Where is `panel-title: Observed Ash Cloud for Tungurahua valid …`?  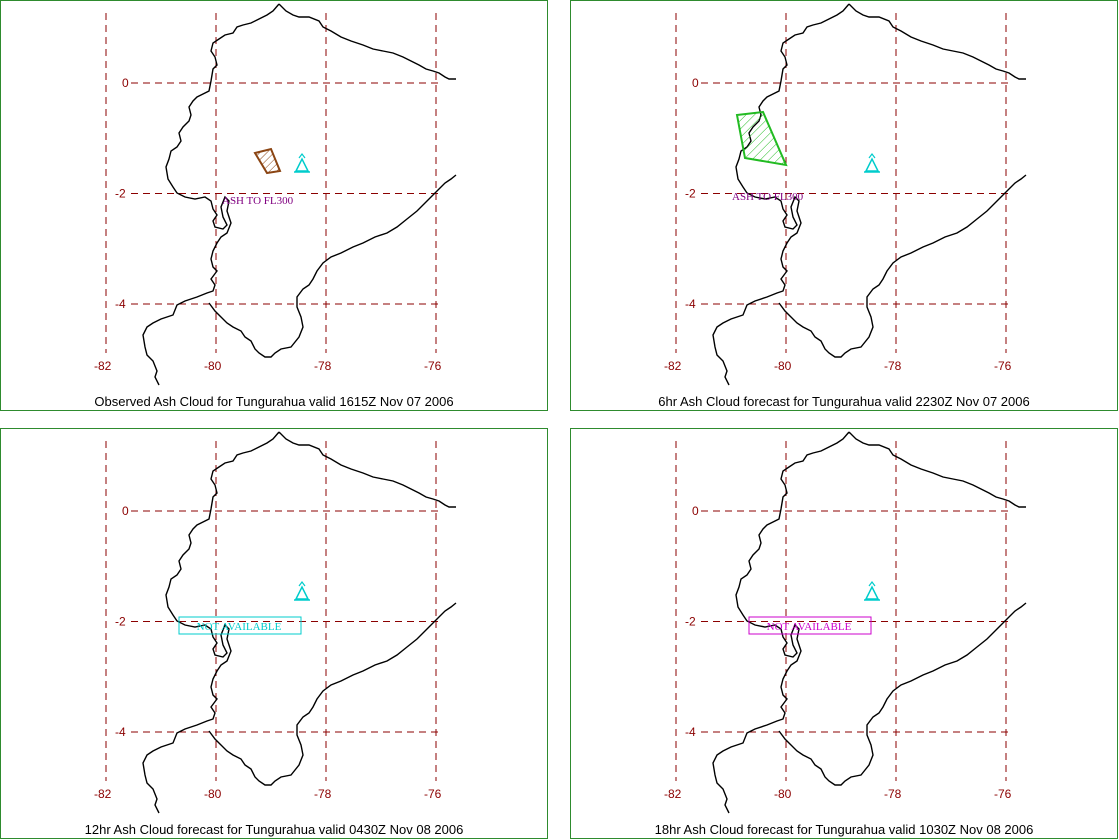 panel-title: Observed Ash Cloud for Tungurahua valid … is located at coordinates (274, 401).